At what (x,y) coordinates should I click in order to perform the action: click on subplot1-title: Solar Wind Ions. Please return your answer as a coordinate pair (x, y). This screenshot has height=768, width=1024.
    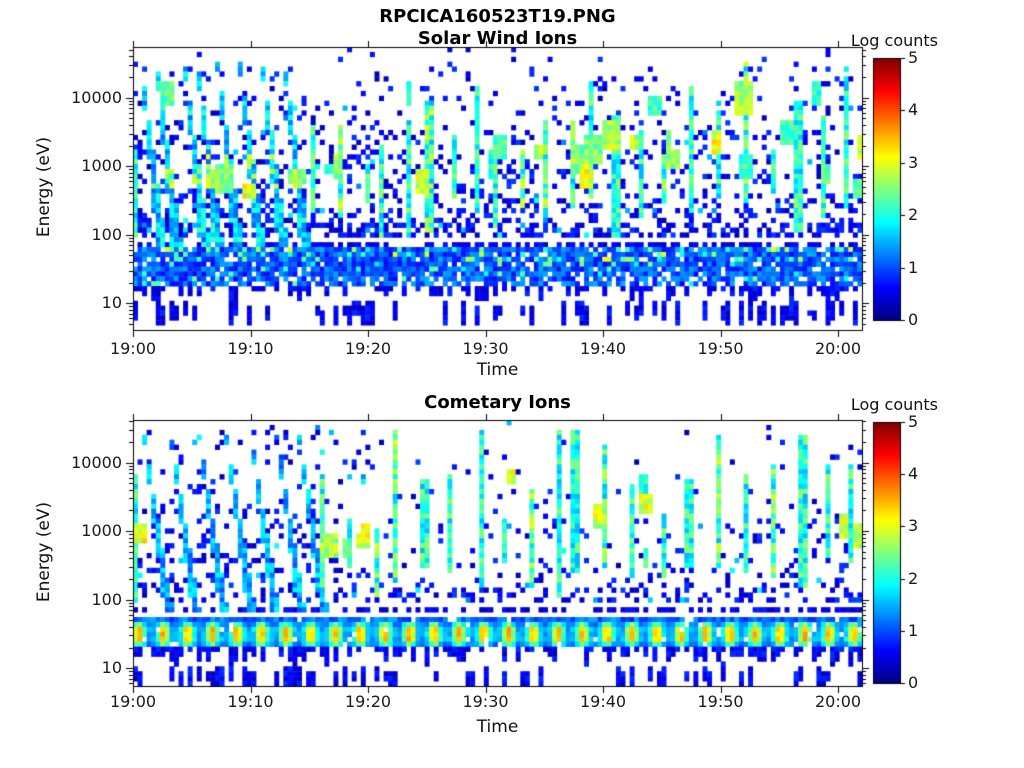
    Looking at the image, I should click on (497, 38).